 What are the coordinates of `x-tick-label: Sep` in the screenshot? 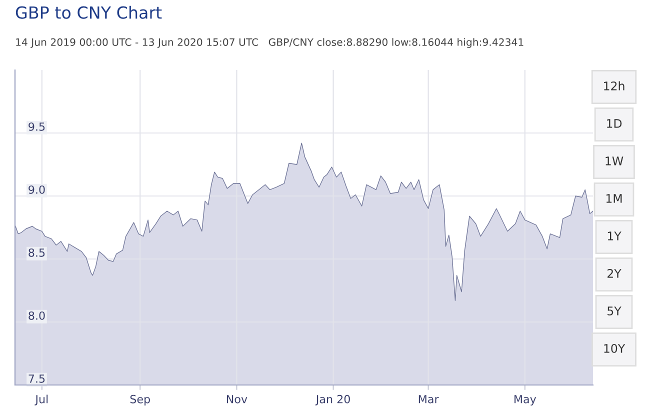 It's located at (140, 400).